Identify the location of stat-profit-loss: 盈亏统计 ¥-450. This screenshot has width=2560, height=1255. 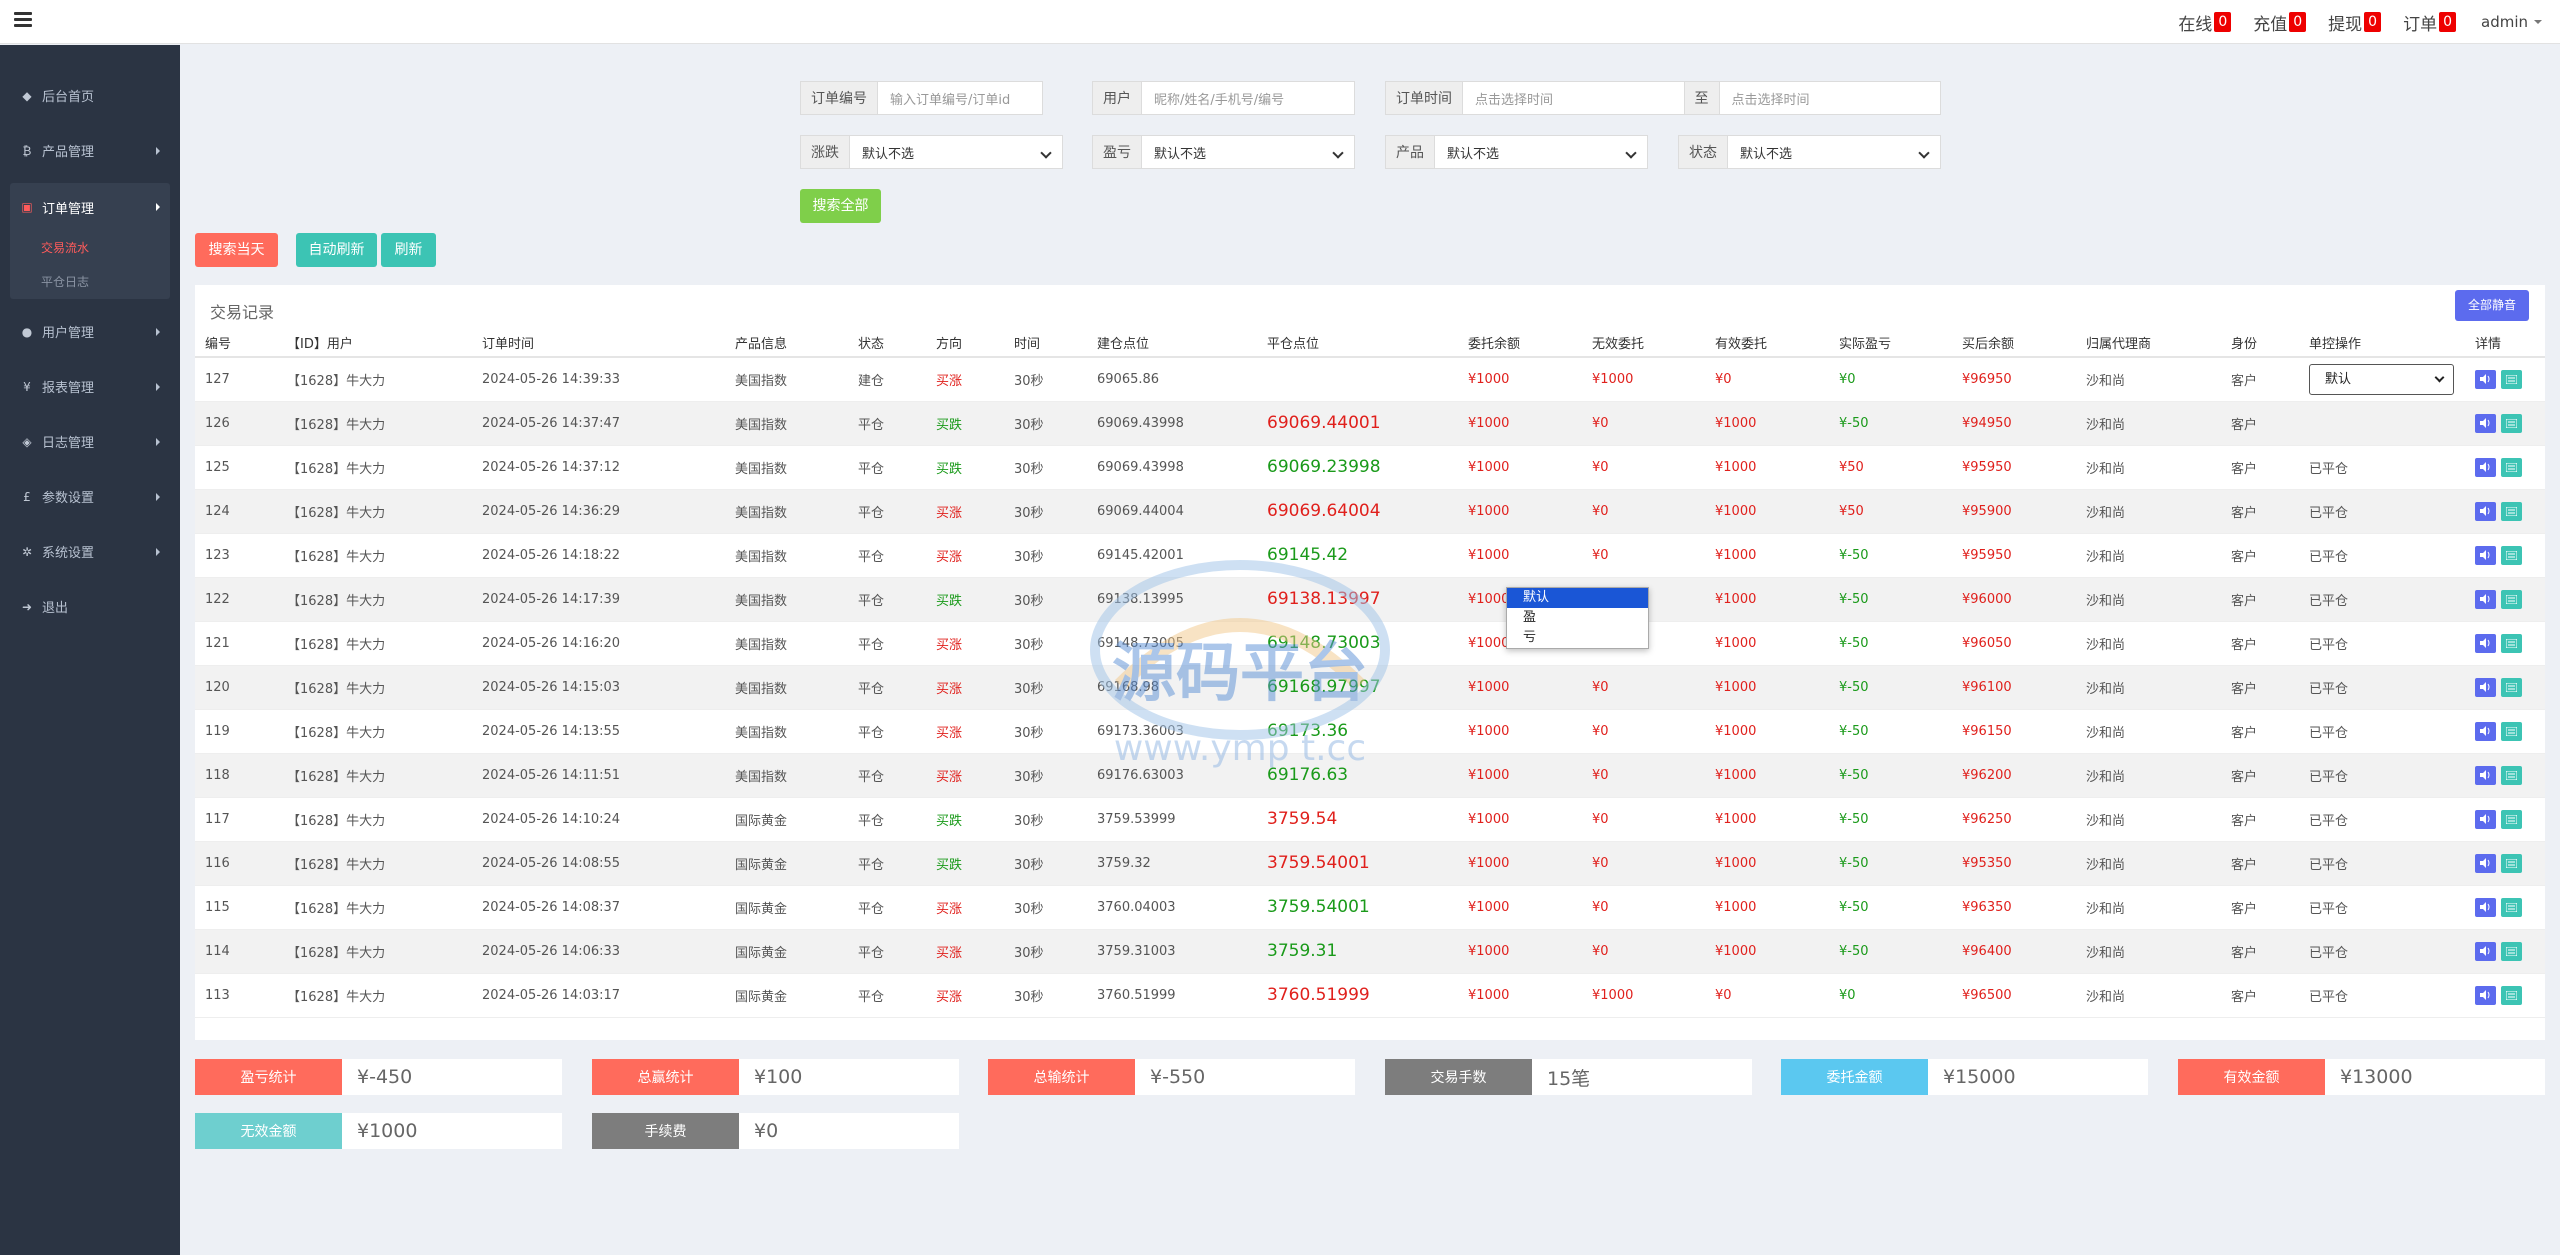
(378, 1077).